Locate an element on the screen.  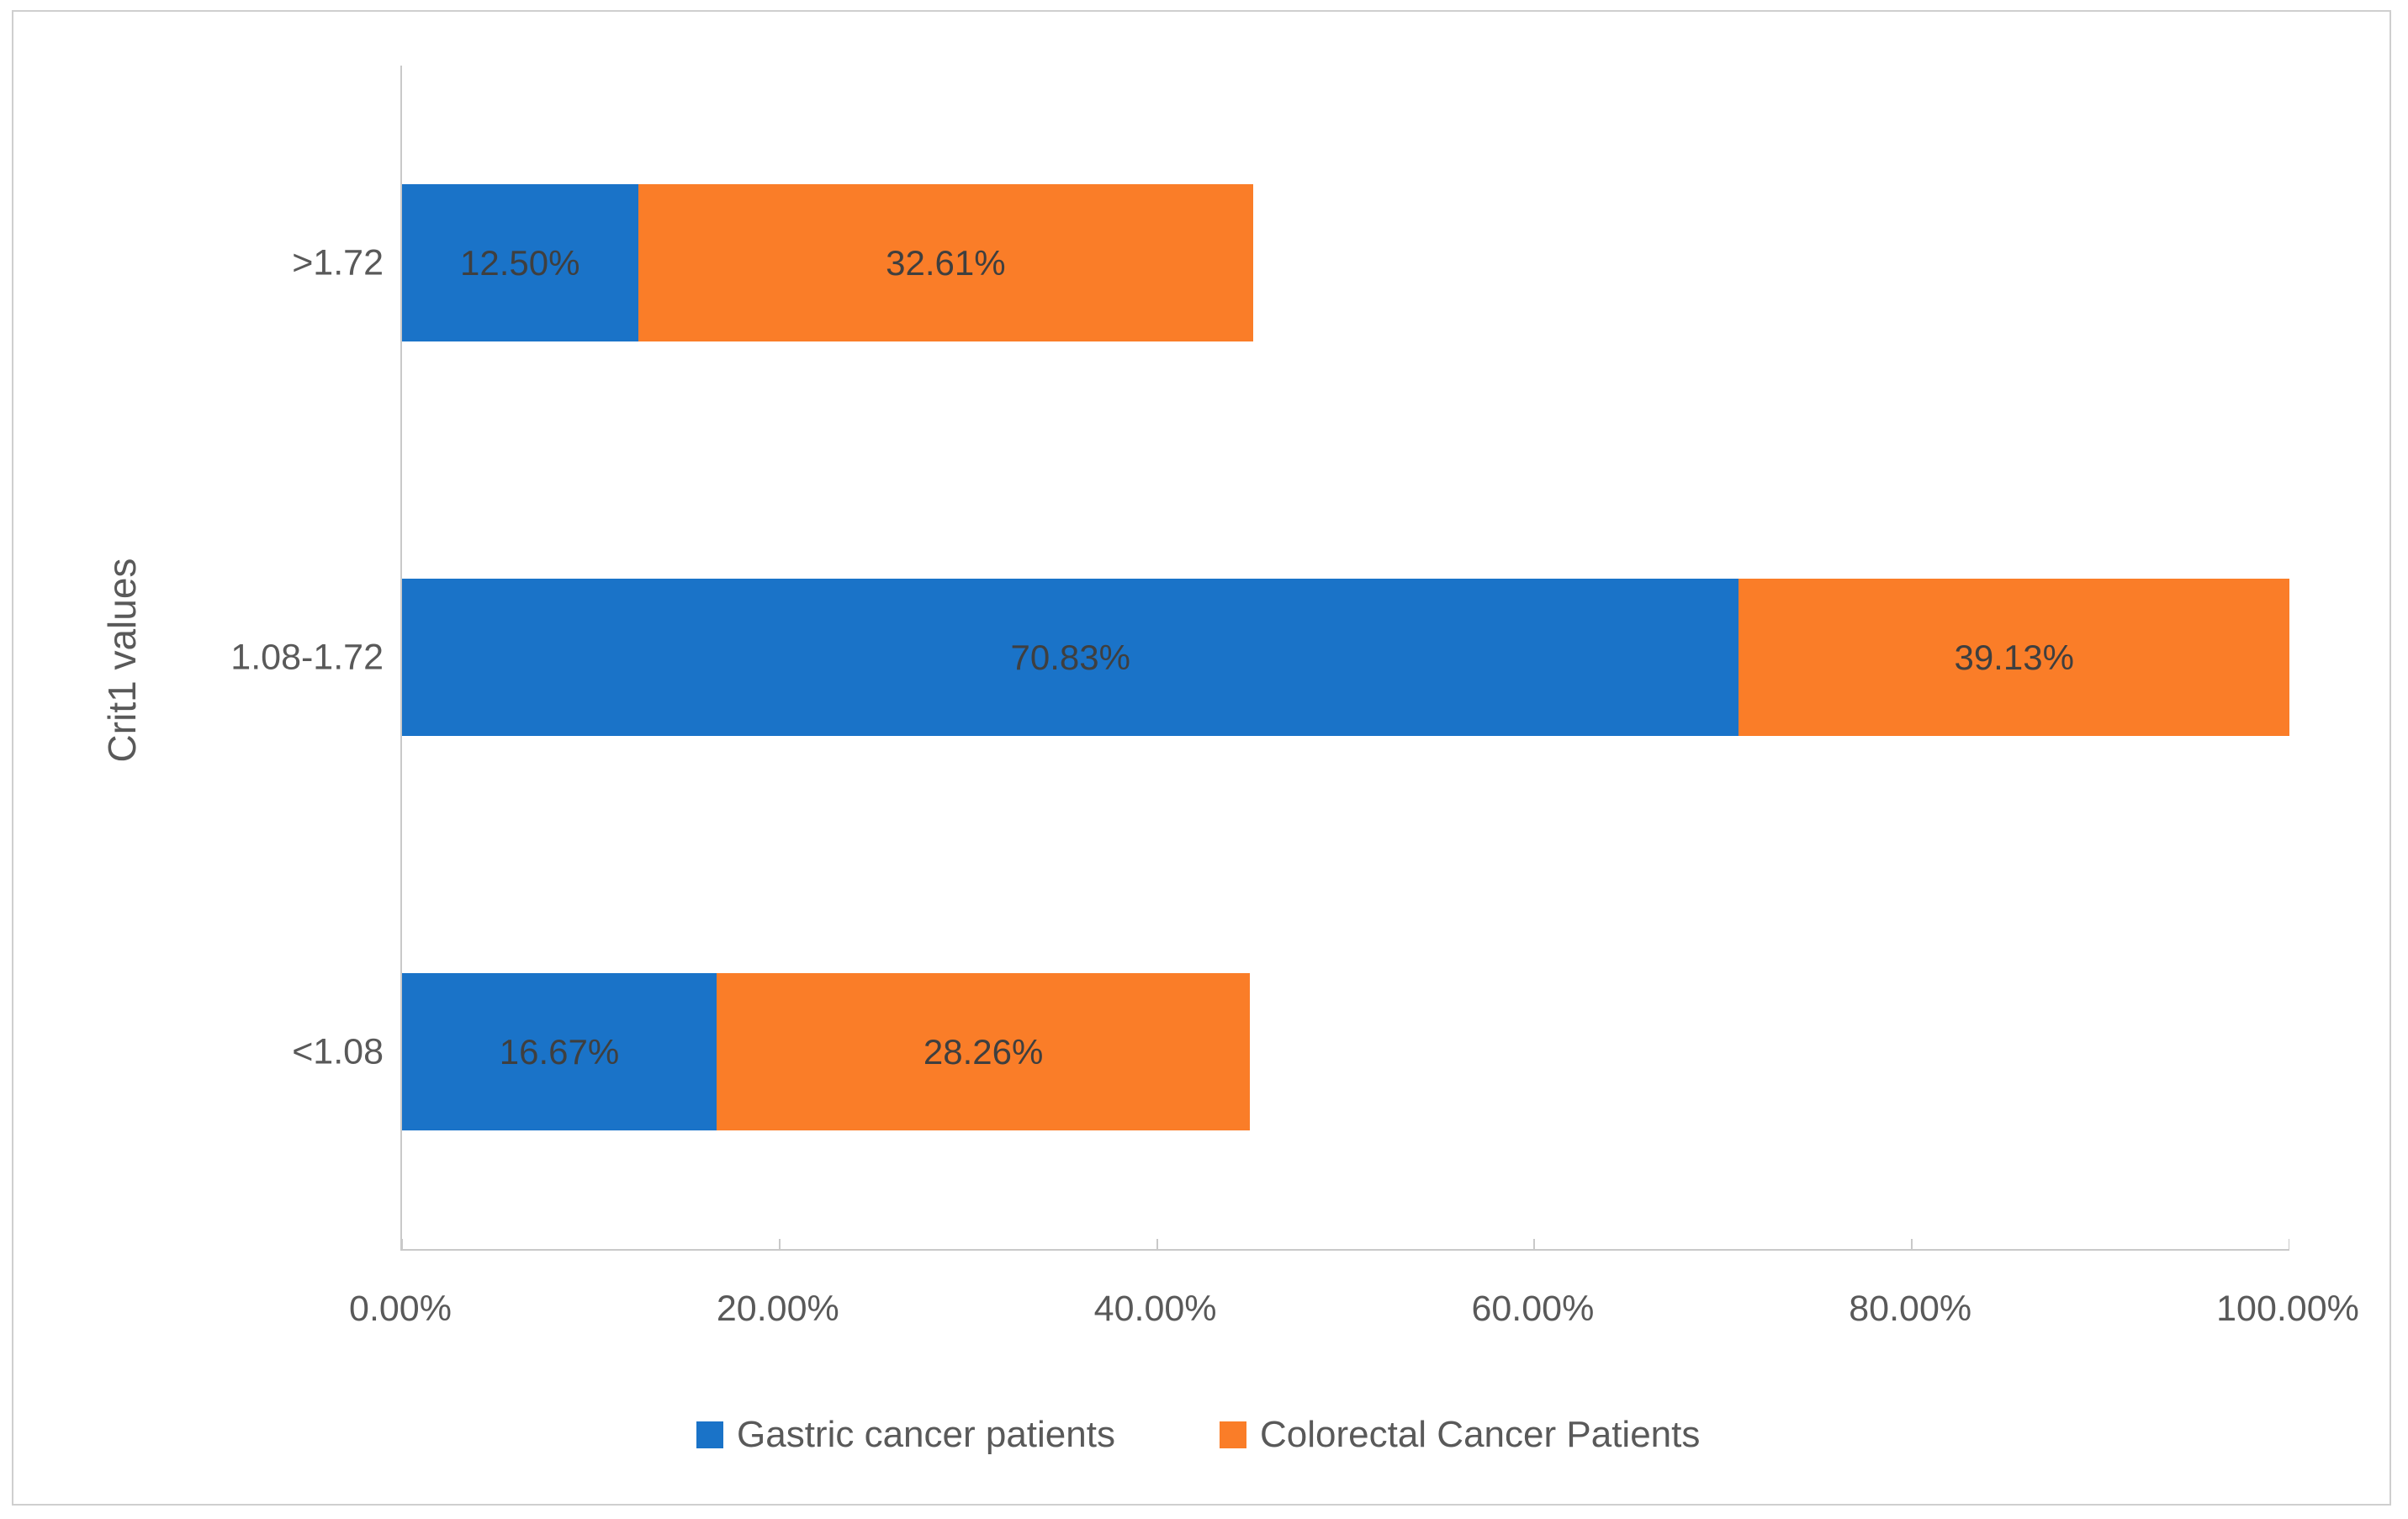
bar-segment: 39.13% is located at coordinates (2014, 657).